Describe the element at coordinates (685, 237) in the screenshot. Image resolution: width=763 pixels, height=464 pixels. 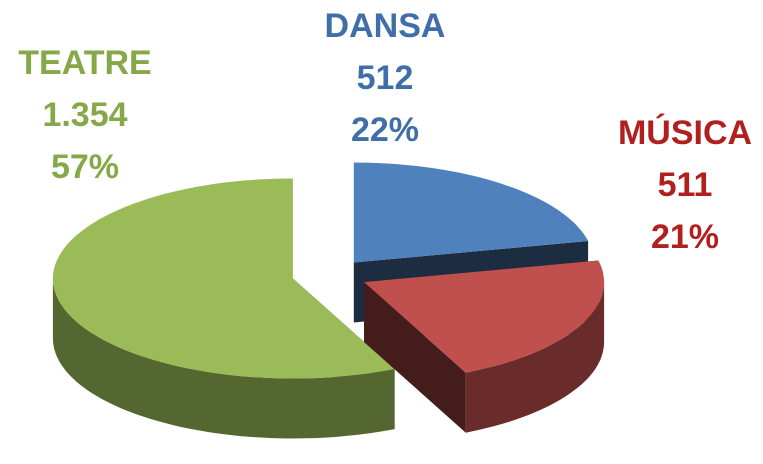
I see `data-label: 21%` at that location.